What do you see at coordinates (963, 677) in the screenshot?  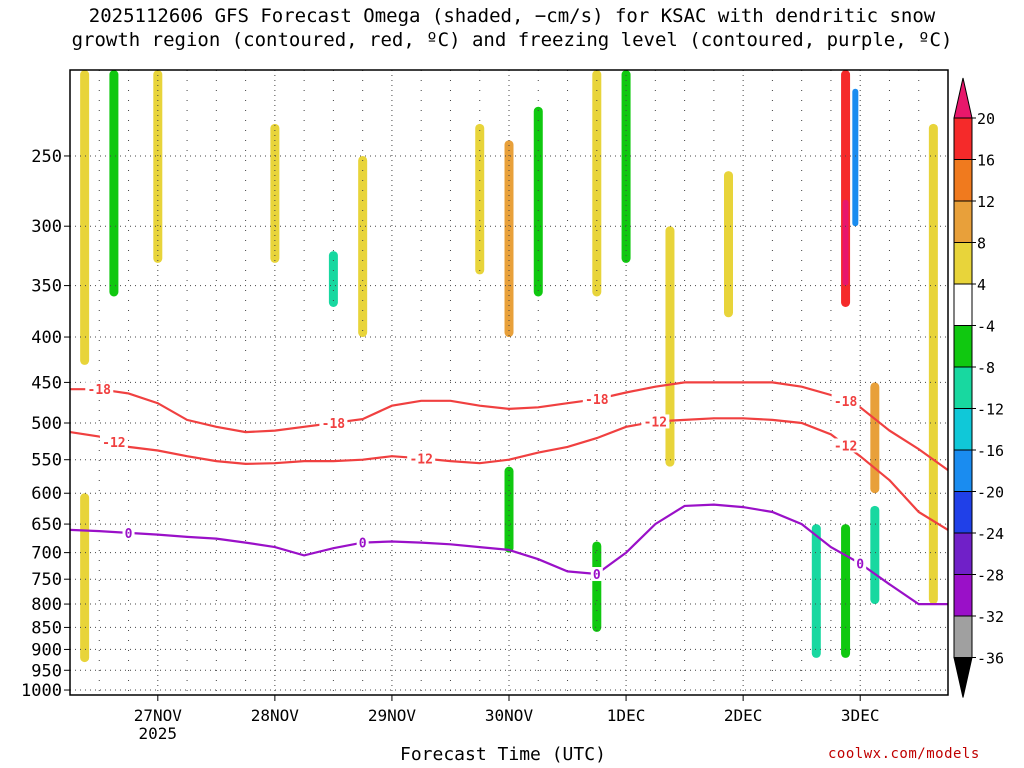 I see `colorbar-bottom-arrow` at bounding box center [963, 677].